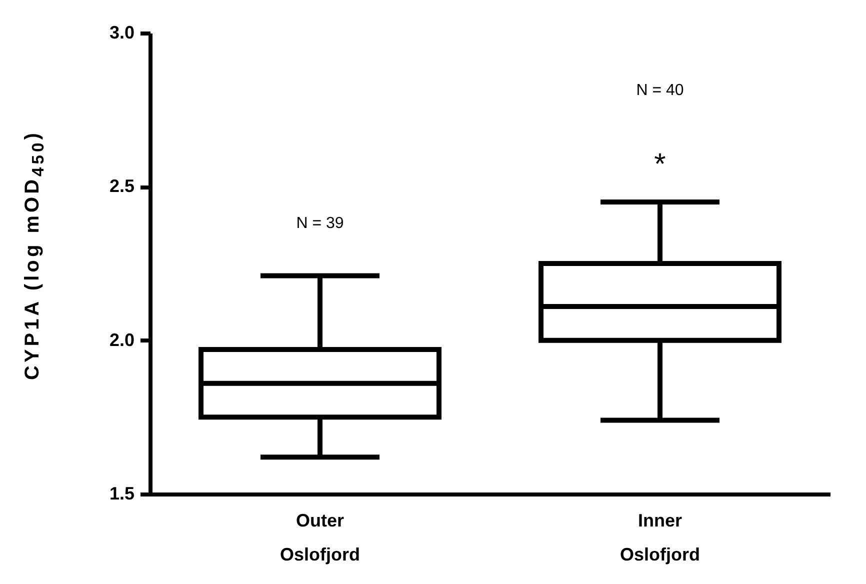  Describe the element at coordinates (660, 537) in the screenshot. I see `x-tick-label: Inner Oslofjord` at that location.